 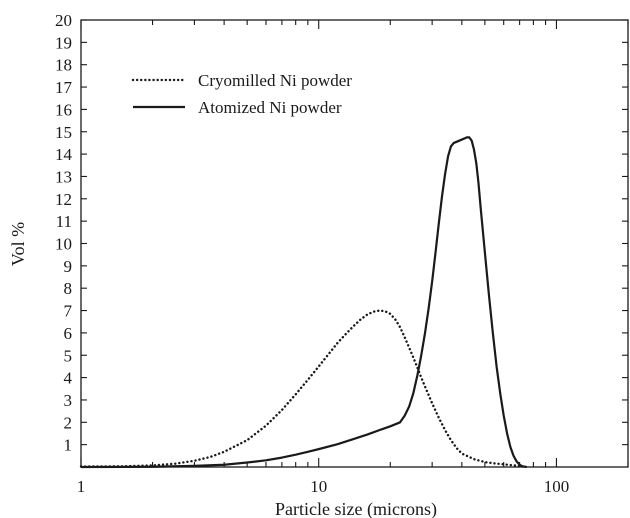 What do you see at coordinates (64, 87) in the screenshot?
I see `y-tick-label: 17` at bounding box center [64, 87].